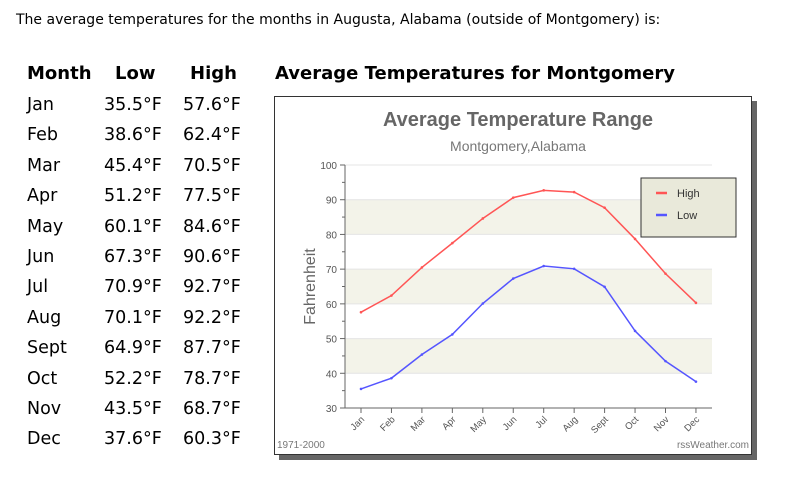  What do you see at coordinates (133, 317) in the screenshot?
I see `low-cell: 70.1°F` at bounding box center [133, 317].